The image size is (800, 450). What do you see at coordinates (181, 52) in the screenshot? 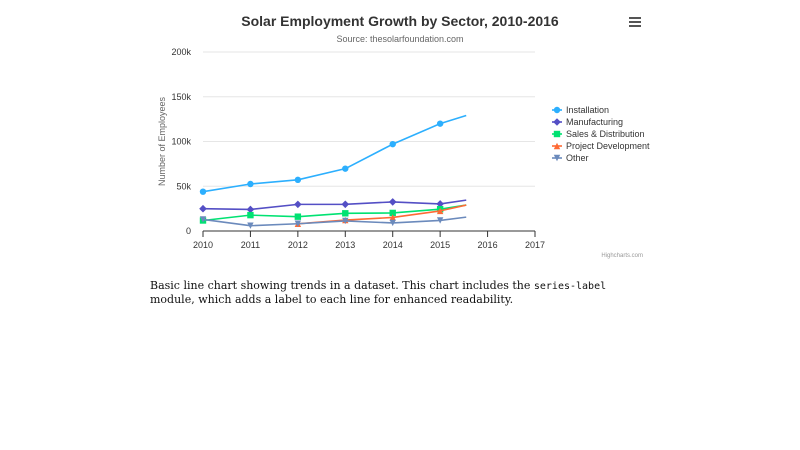
I see `y-tick-label: 200k` at bounding box center [181, 52].